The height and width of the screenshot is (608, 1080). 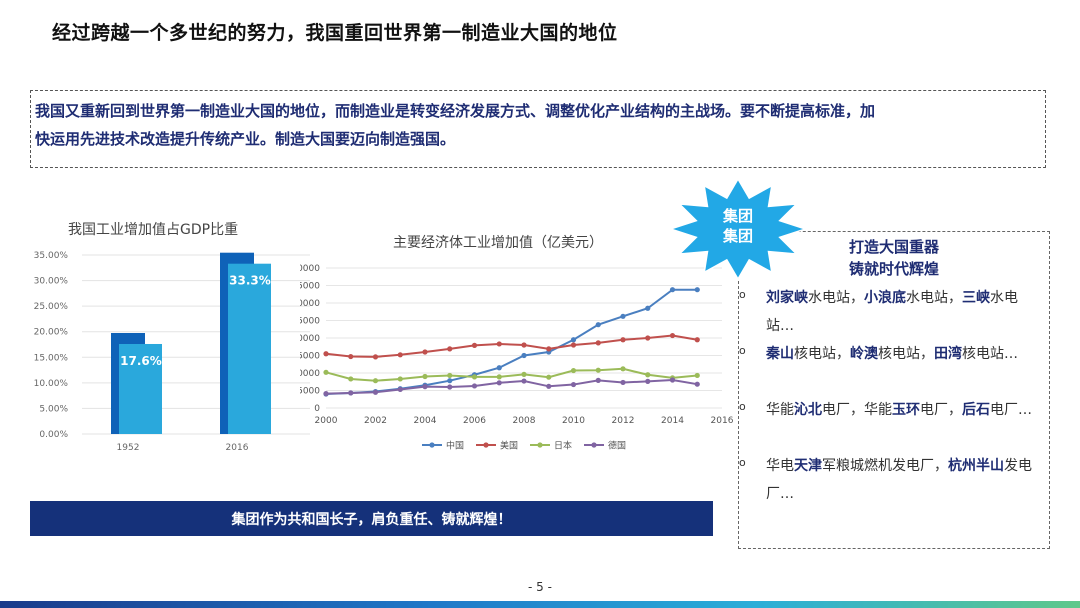 What do you see at coordinates (310, 374) in the screenshot?
I see `line-y-tick: 10000` at bounding box center [310, 374].